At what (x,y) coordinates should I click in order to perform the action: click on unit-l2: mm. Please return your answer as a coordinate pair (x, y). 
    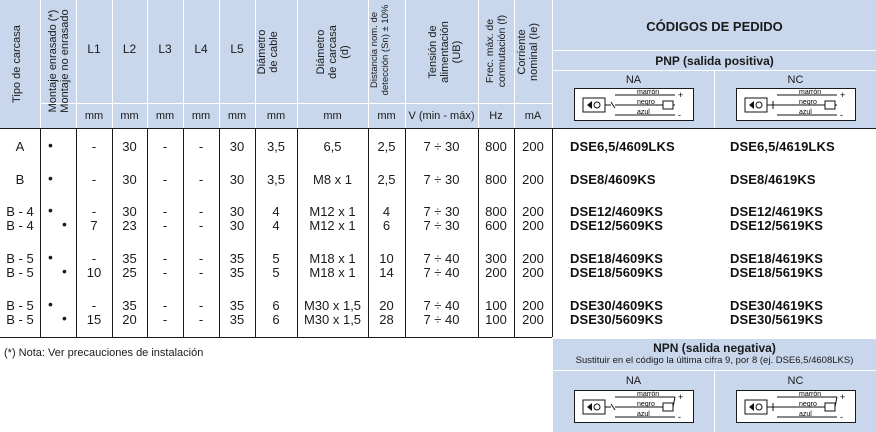
    Looking at the image, I should click on (129, 116).